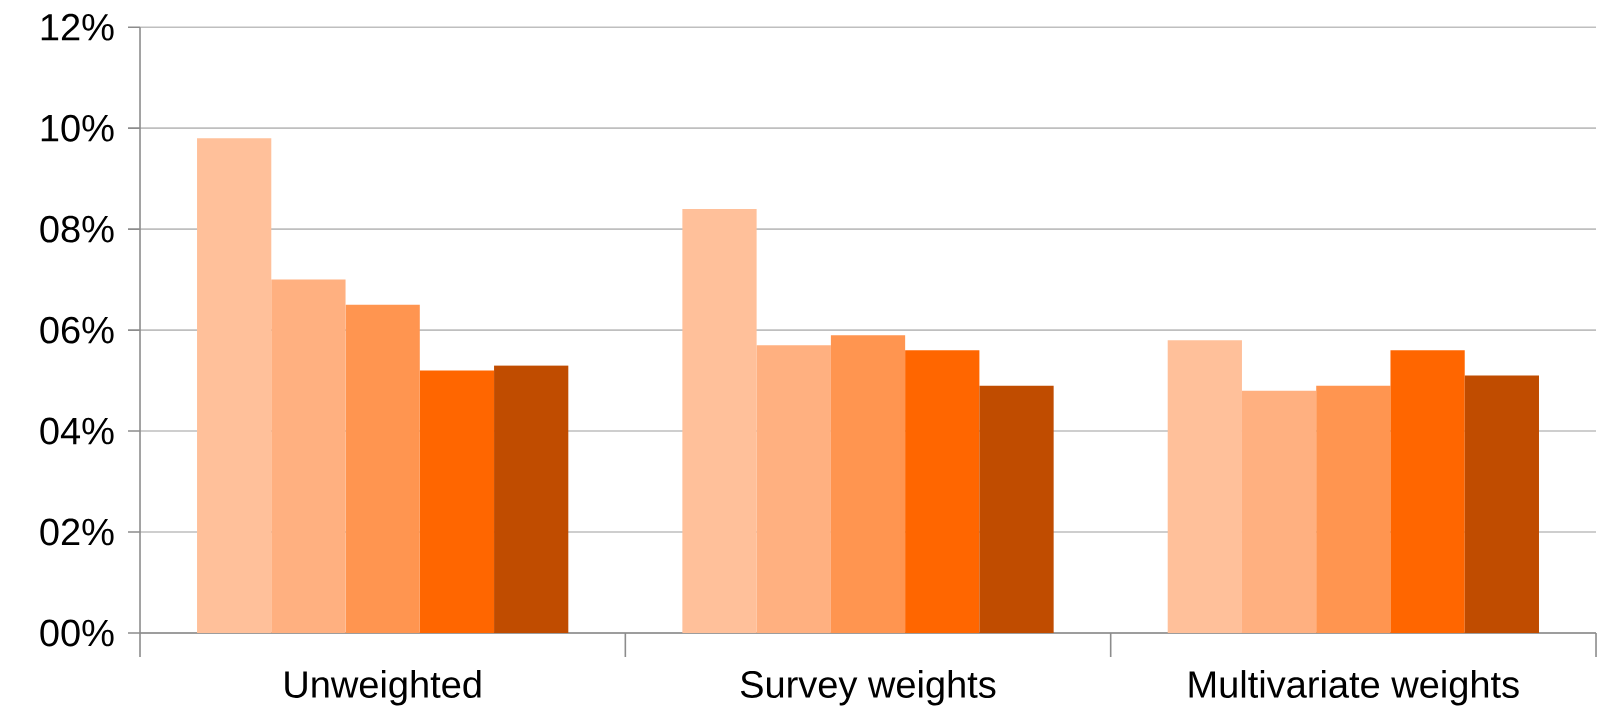 The image size is (1599, 719). Describe the element at coordinates (77, 633) in the screenshot. I see `y-tick-label: 00%` at that location.